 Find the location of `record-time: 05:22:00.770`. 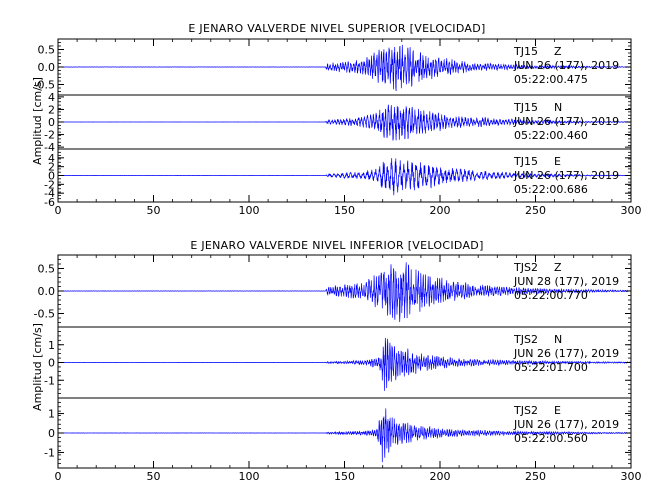

record-time: 05:22:00.770 is located at coordinates (551, 295).